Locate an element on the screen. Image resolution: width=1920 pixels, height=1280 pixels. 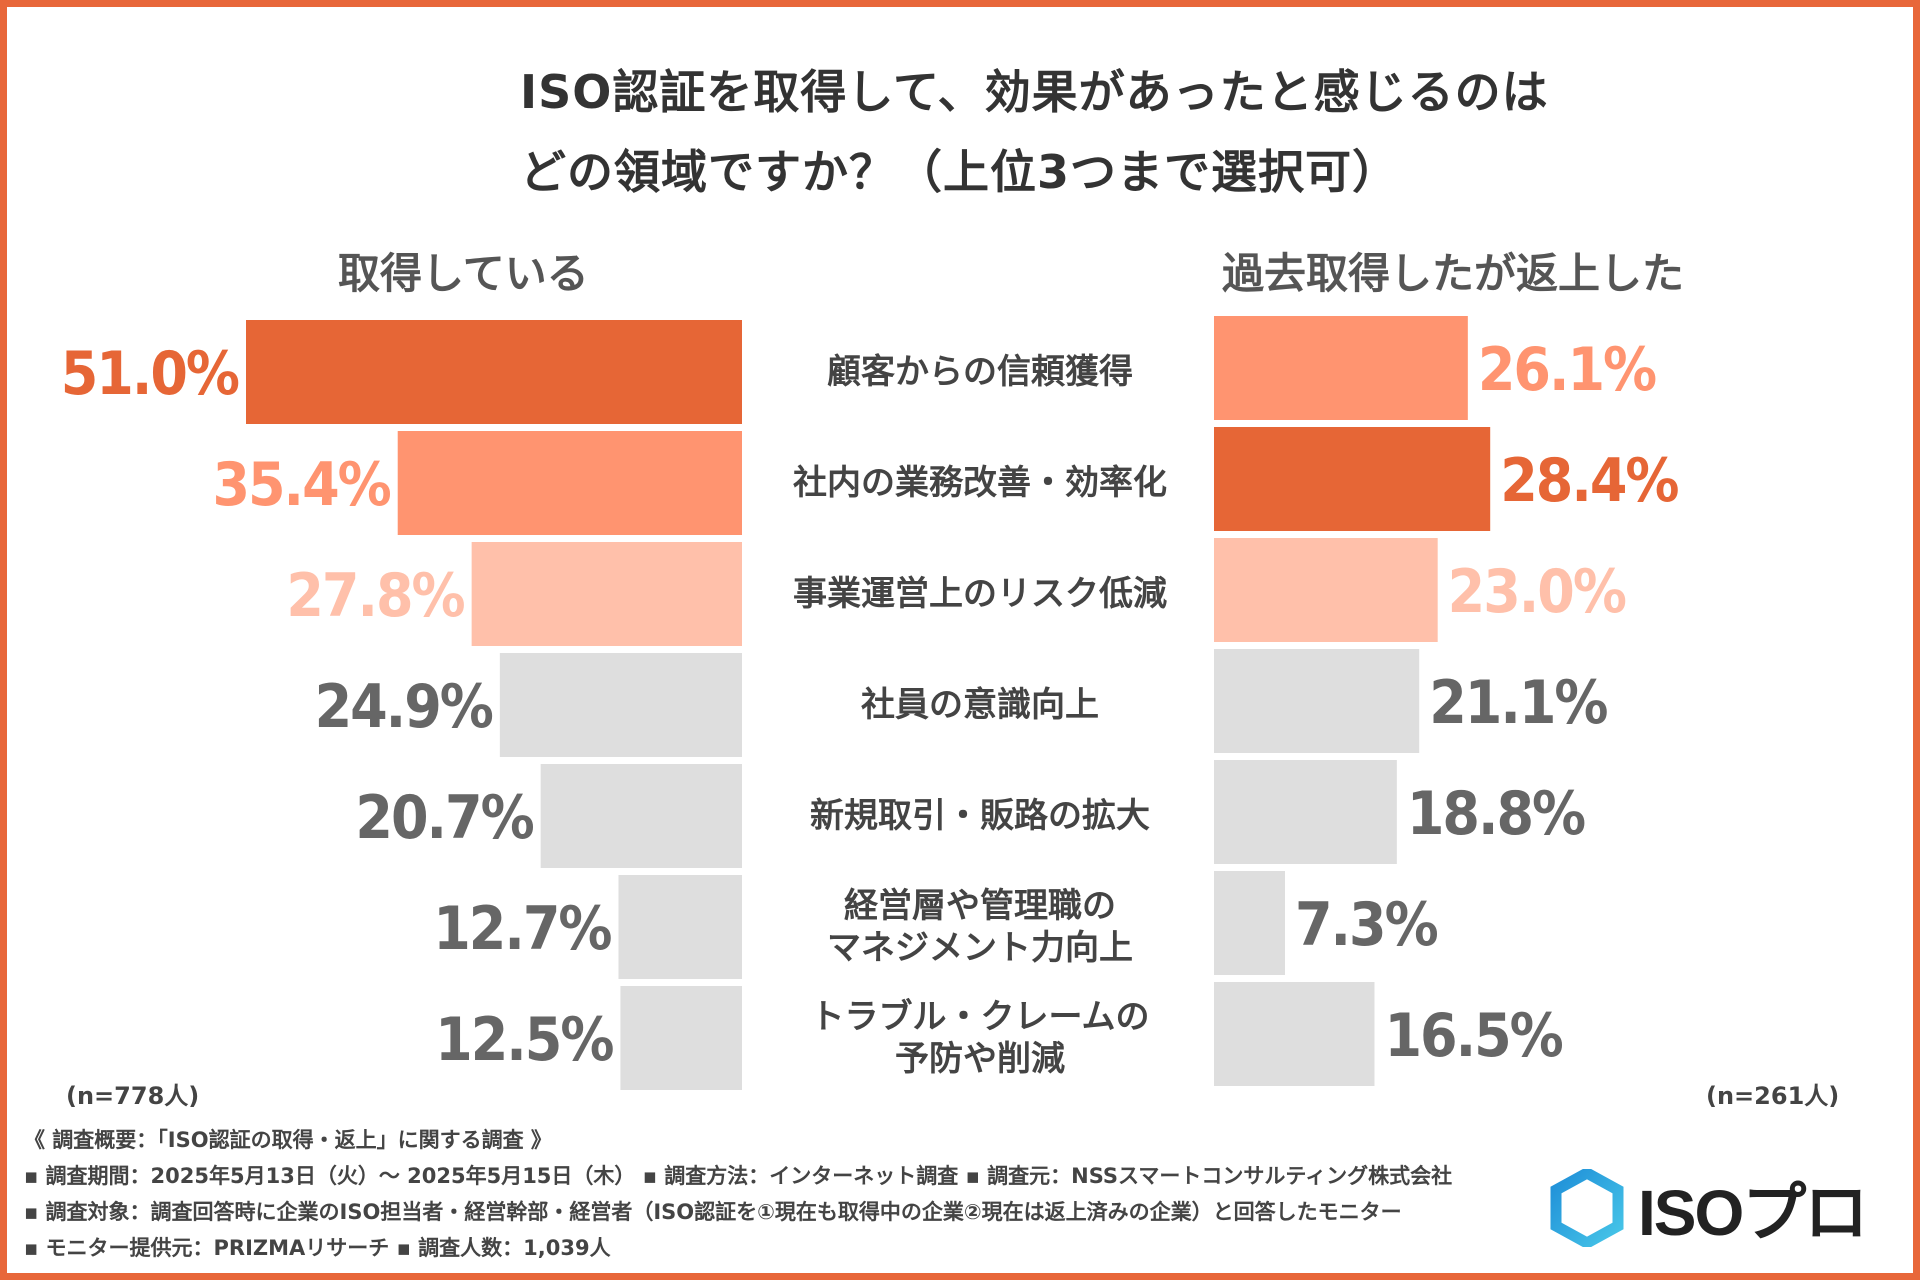
category-label-2-line-1: 社内の業務改善・効率化 is located at coordinates (980, 483).